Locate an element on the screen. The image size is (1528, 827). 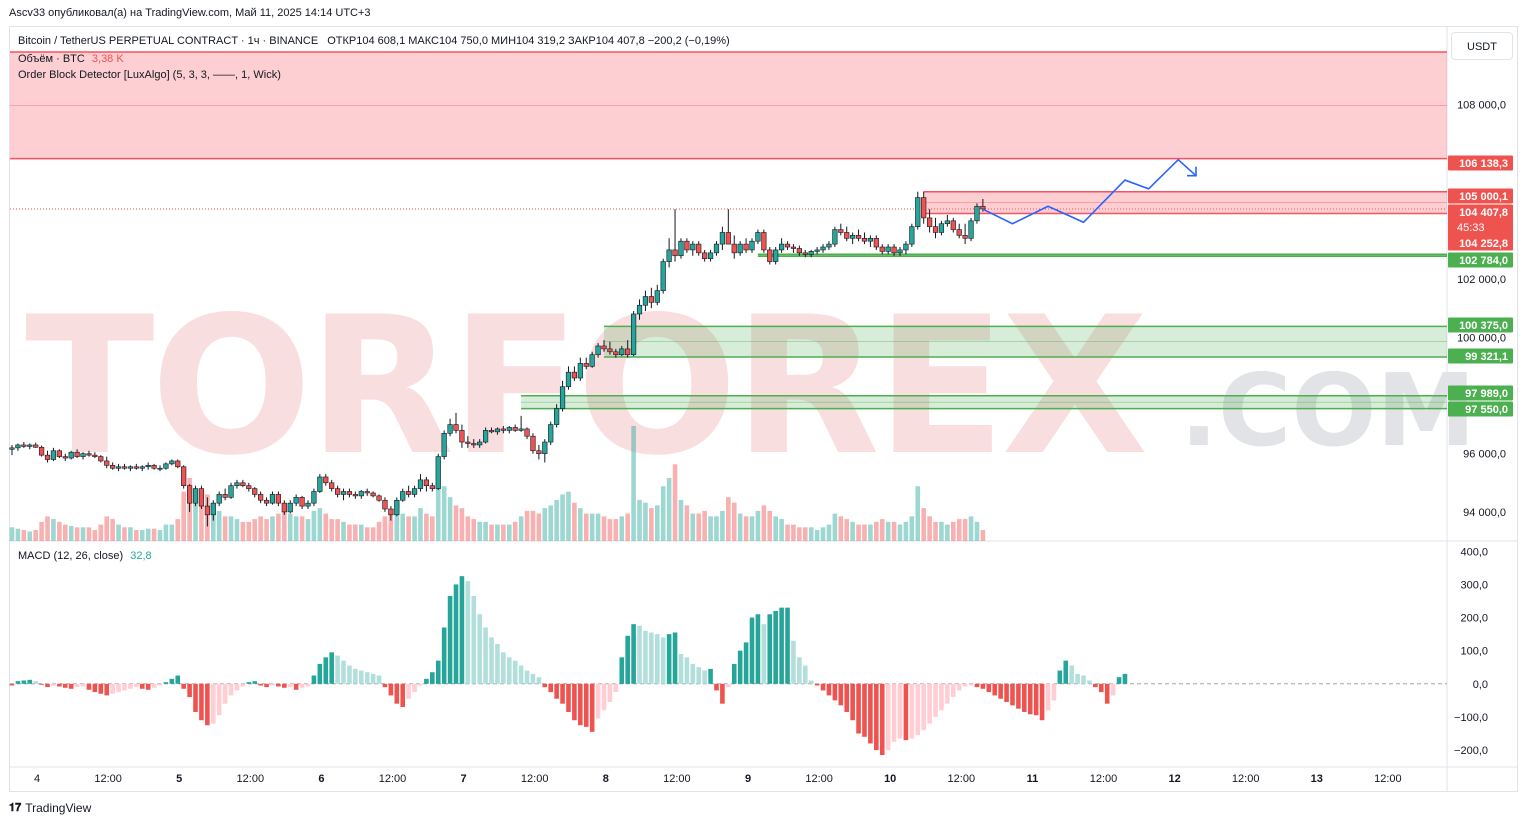
volume-legend: Объём · BTC 3,38 K is located at coordinates (71, 59).